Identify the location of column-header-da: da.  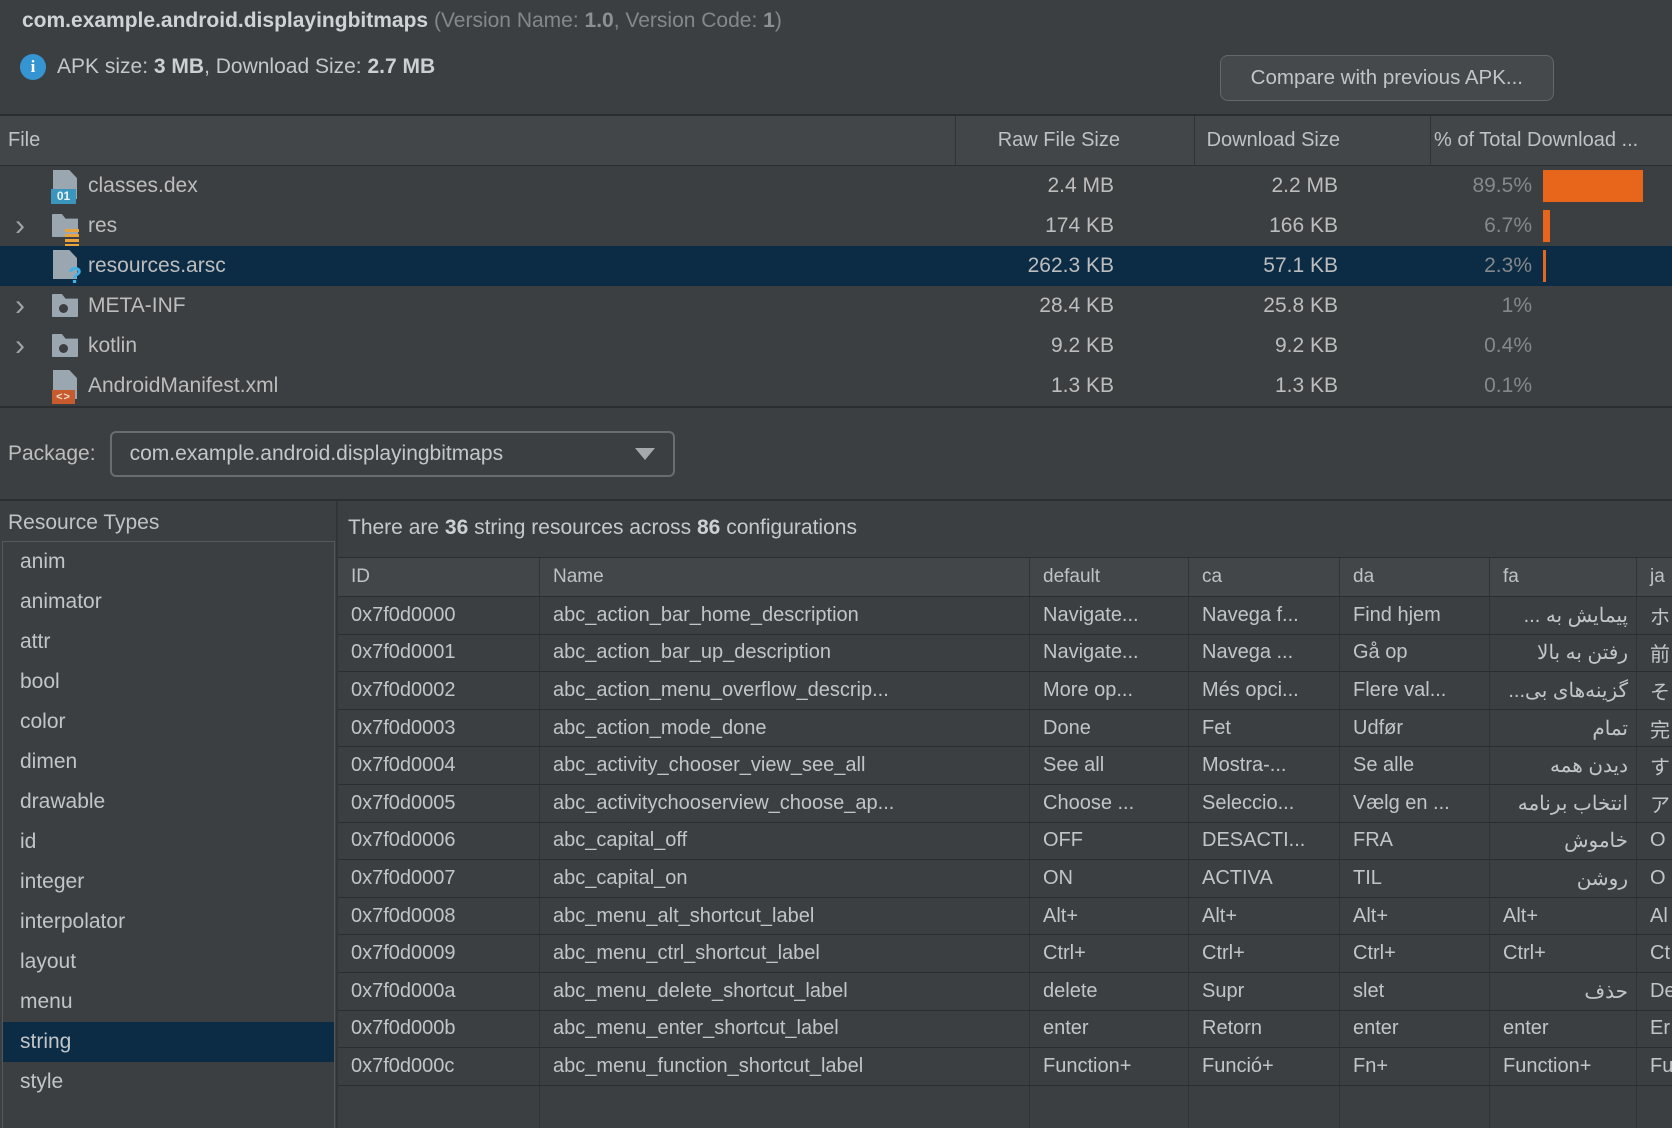
(1415, 577).